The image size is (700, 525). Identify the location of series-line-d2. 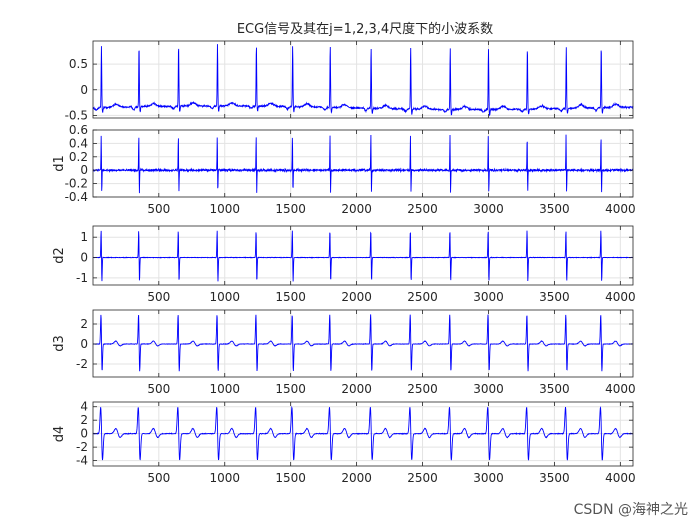
(363, 256).